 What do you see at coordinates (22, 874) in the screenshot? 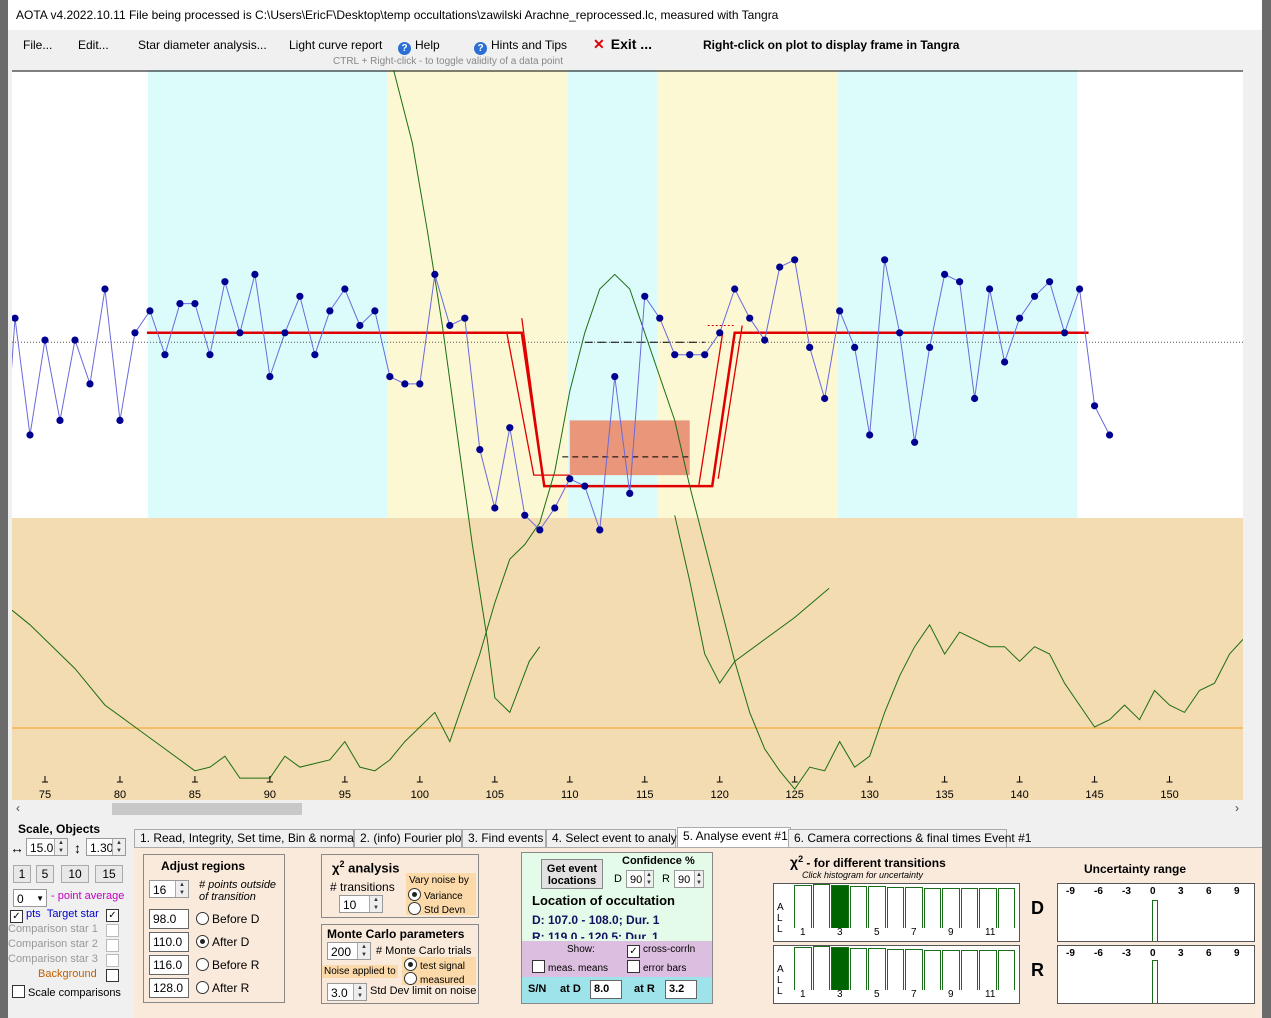
I see `scale-1-button: 1` at bounding box center [22, 874].